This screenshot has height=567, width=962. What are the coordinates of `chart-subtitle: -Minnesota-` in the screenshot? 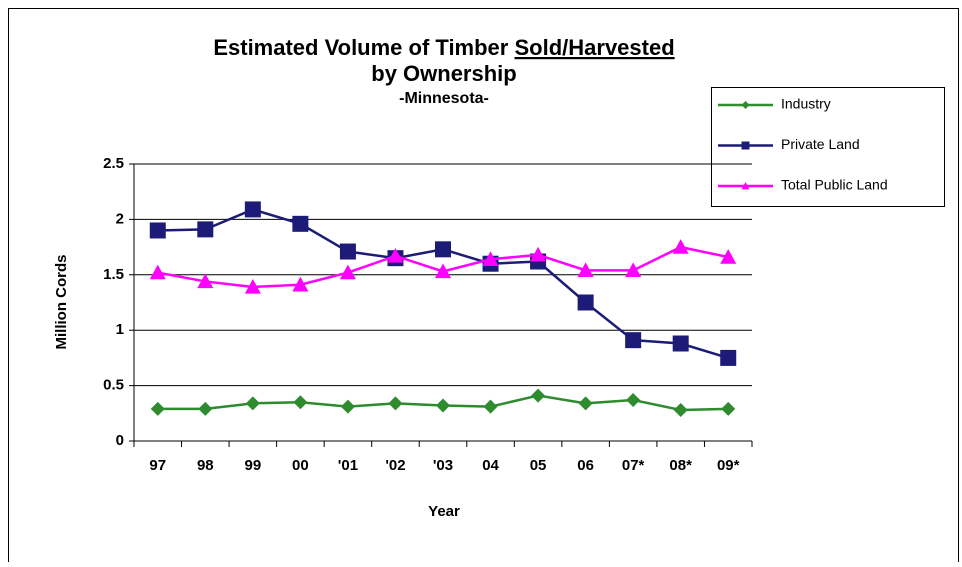 It's located at (444, 98).